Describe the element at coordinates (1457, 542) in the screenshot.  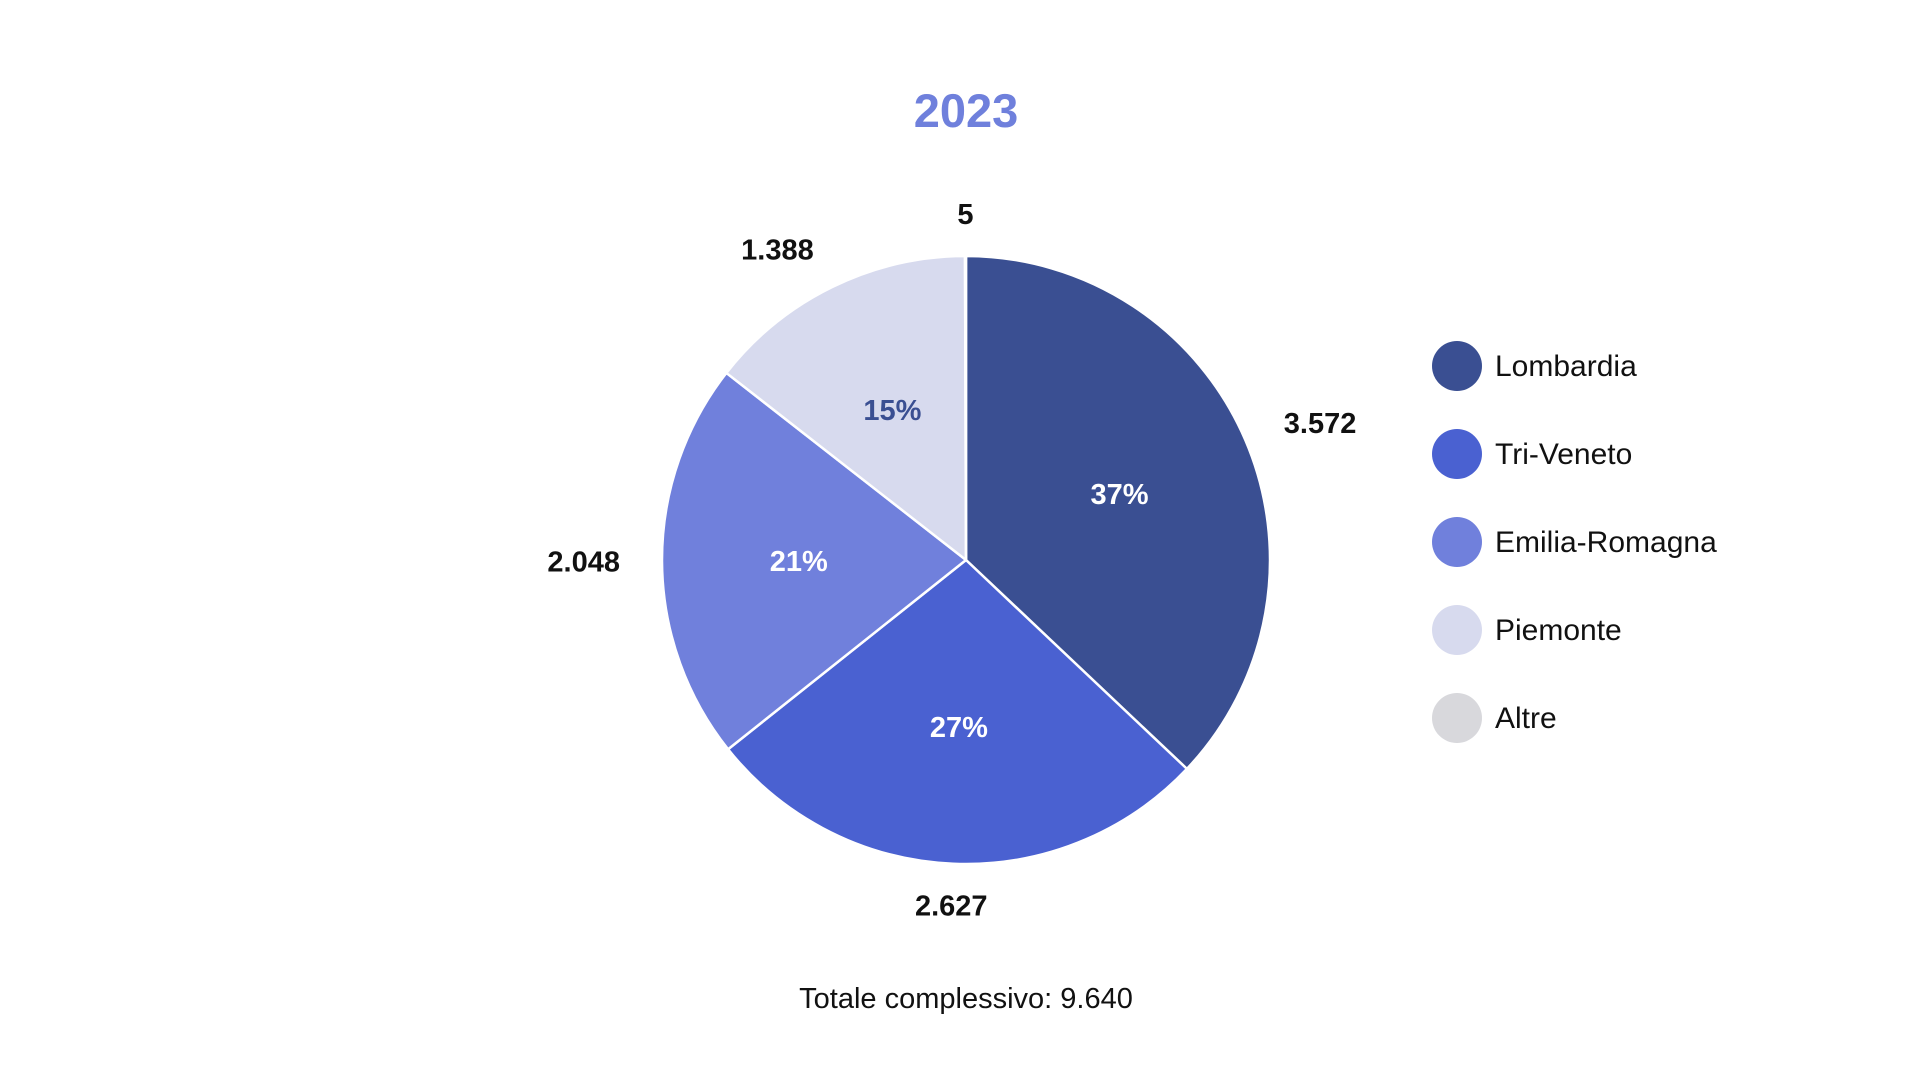
I see `legend-swatch-emilia-romagna` at that location.